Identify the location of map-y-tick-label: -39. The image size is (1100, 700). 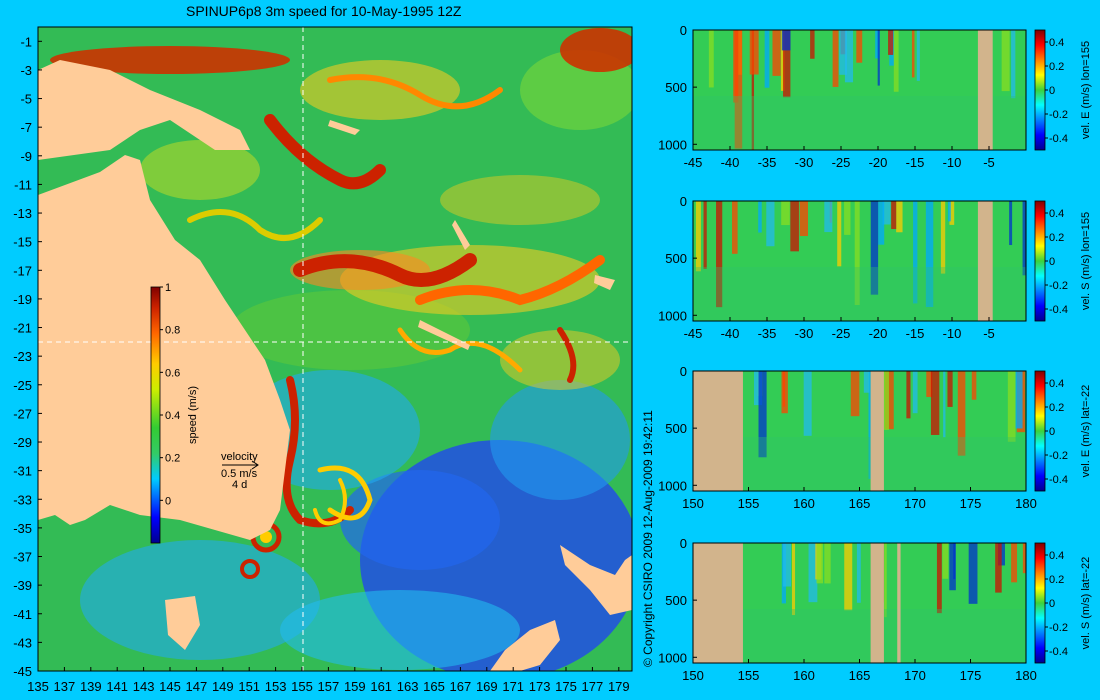
(22, 585).